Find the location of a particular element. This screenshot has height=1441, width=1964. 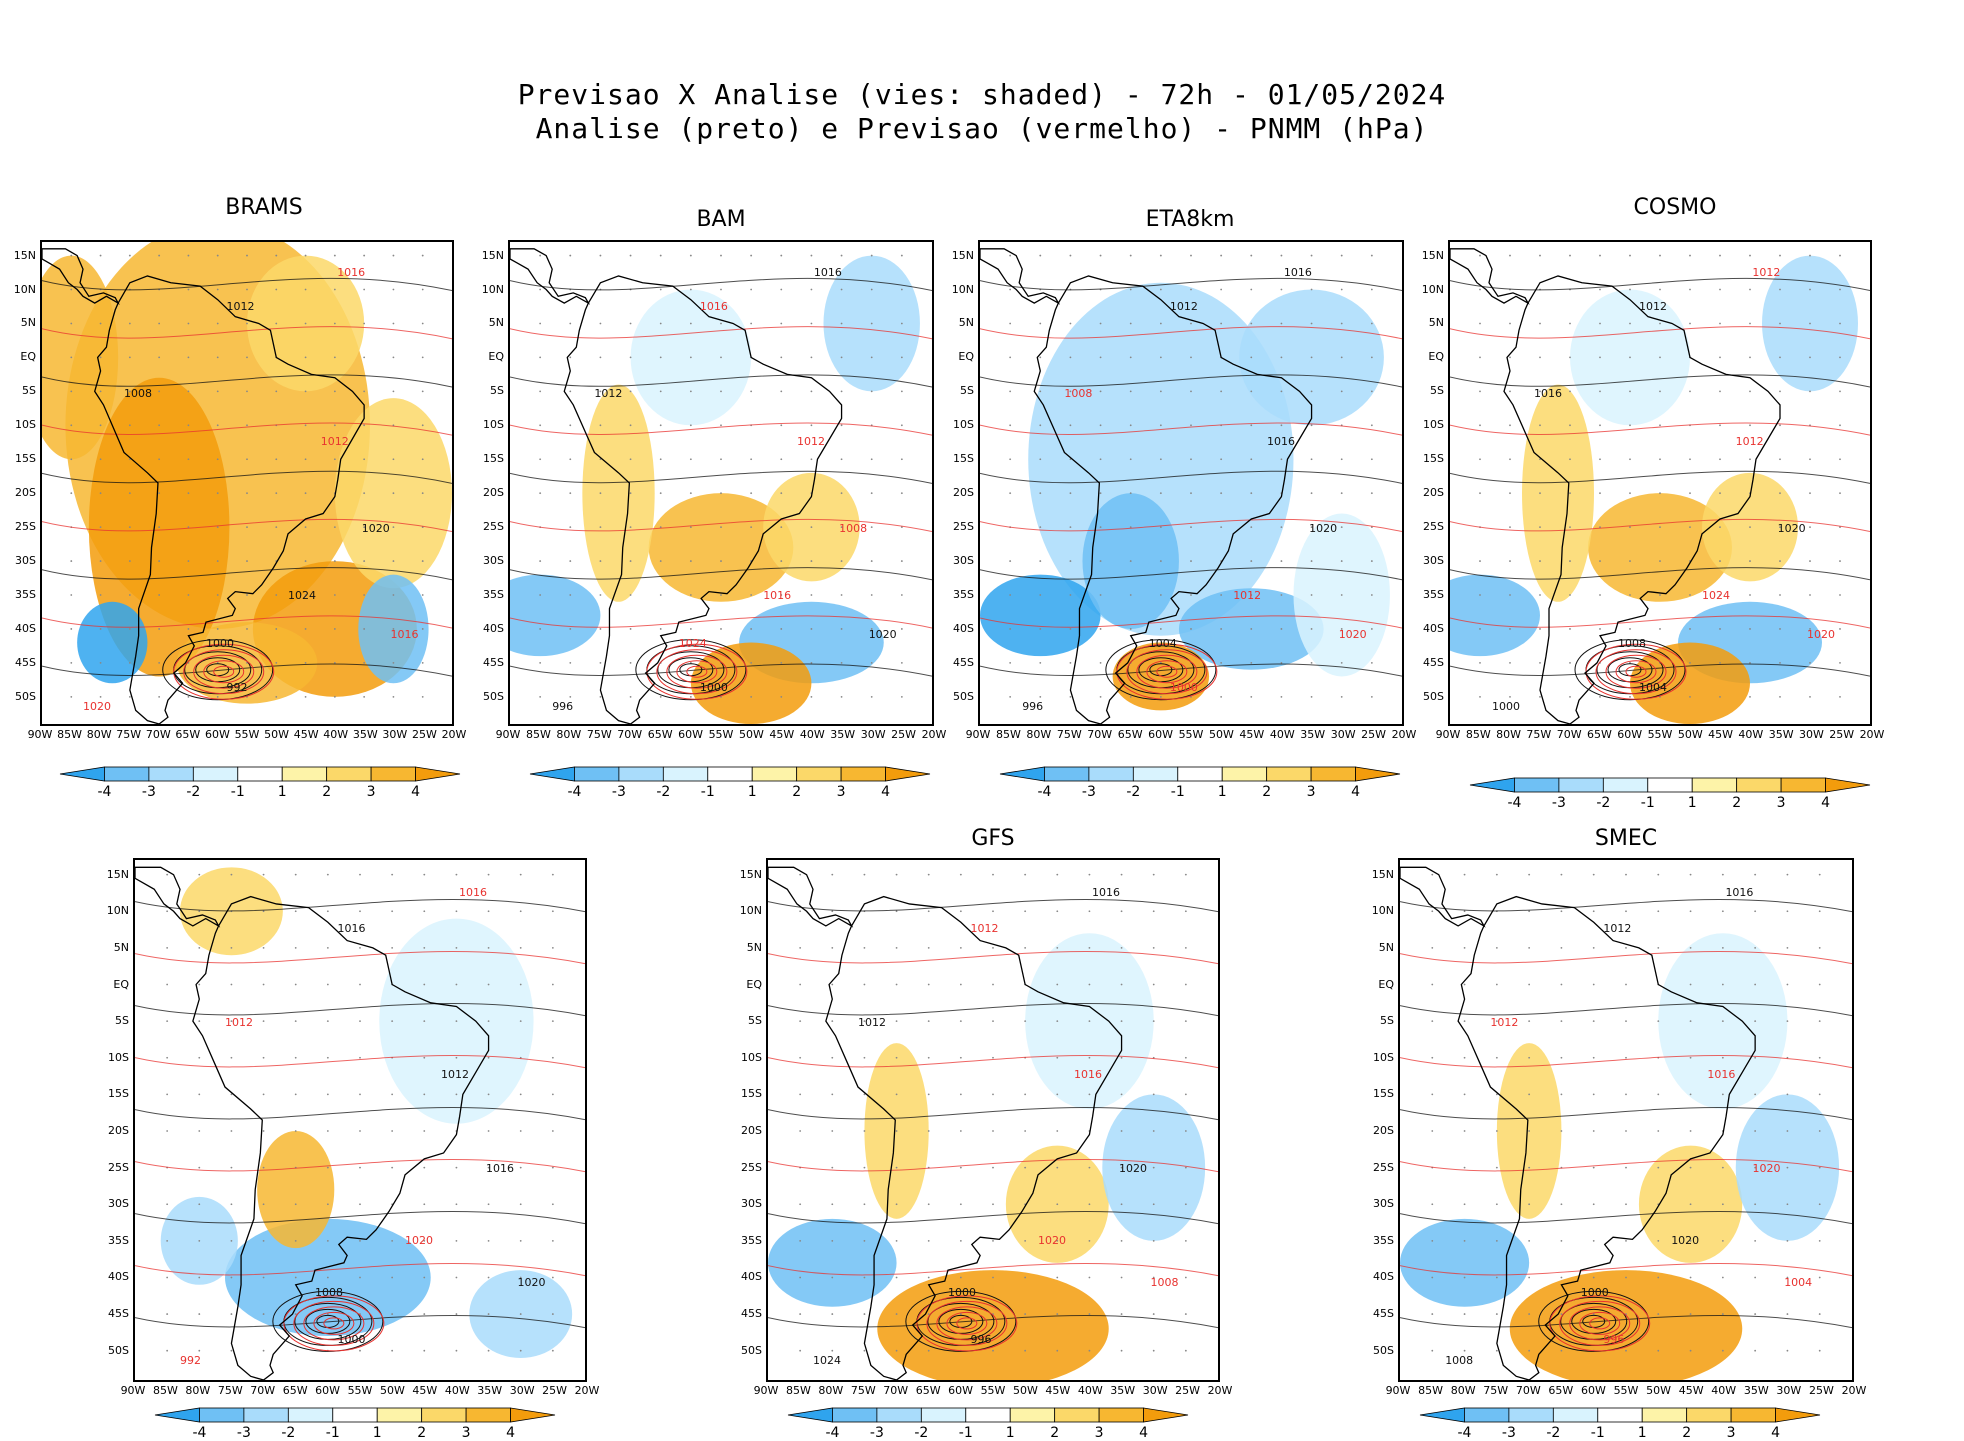

longitude-label: 90W is located at coordinates (1398, 1390).